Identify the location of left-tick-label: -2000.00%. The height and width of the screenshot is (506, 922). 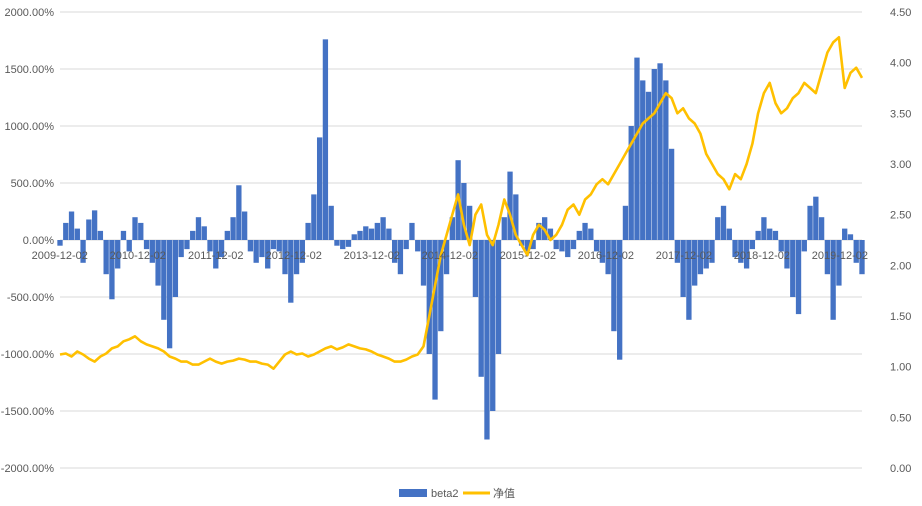
(27, 469).